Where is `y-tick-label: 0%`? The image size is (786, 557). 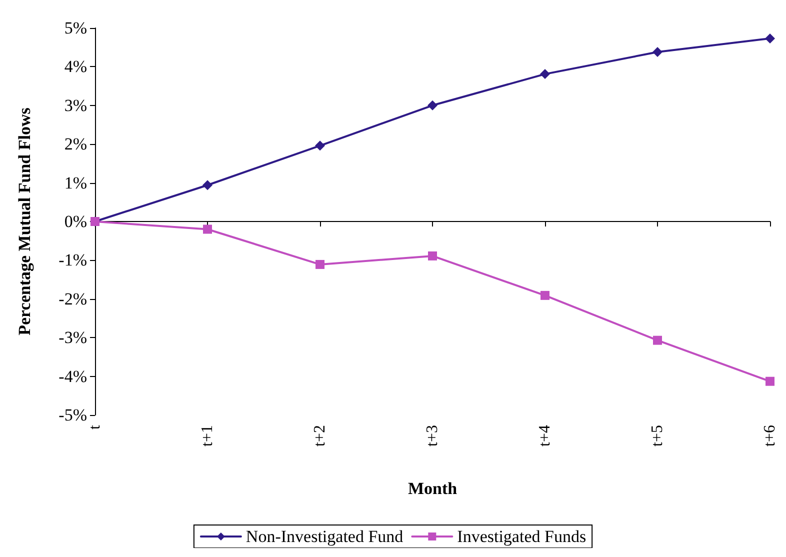 y-tick-label: 0% is located at coordinates (75, 221).